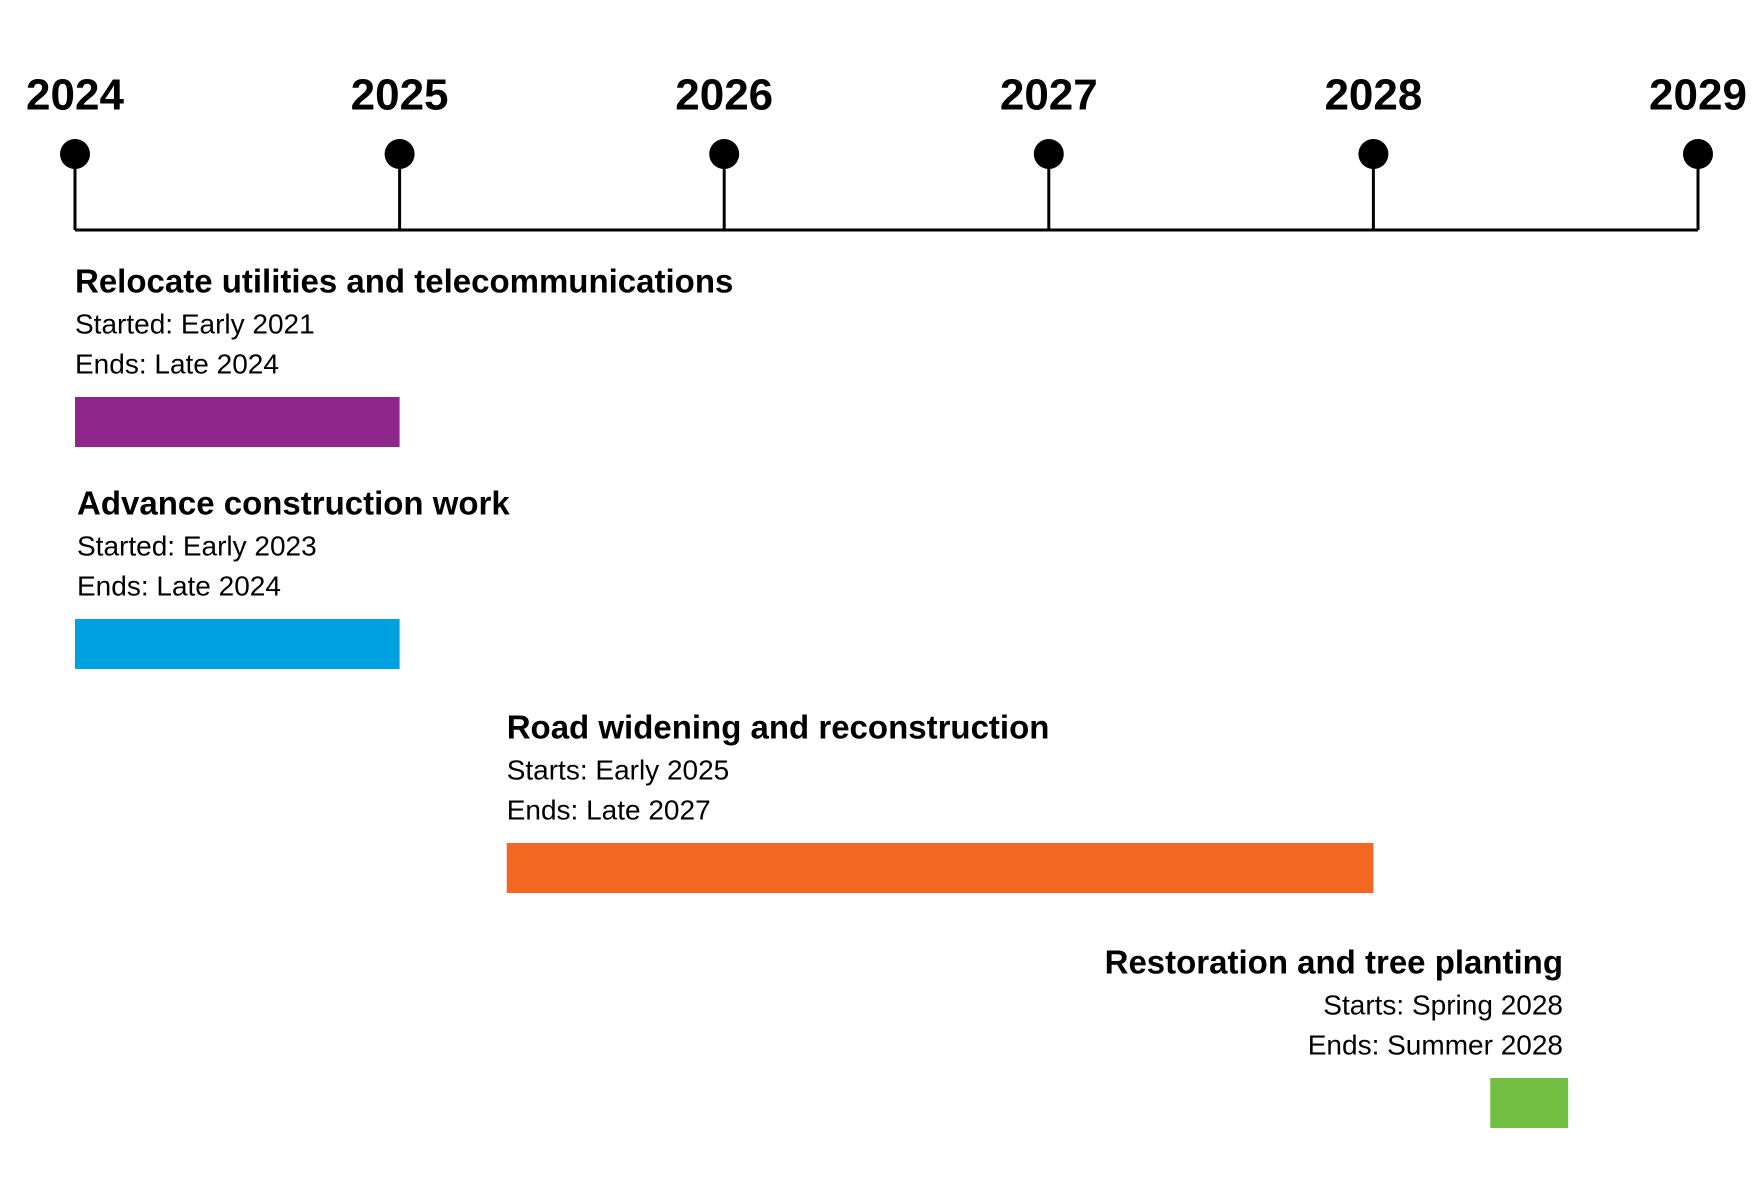  What do you see at coordinates (1373, 95) in the screenshot?
I see `year-label: 2028` at bounding box center [1373, 95].